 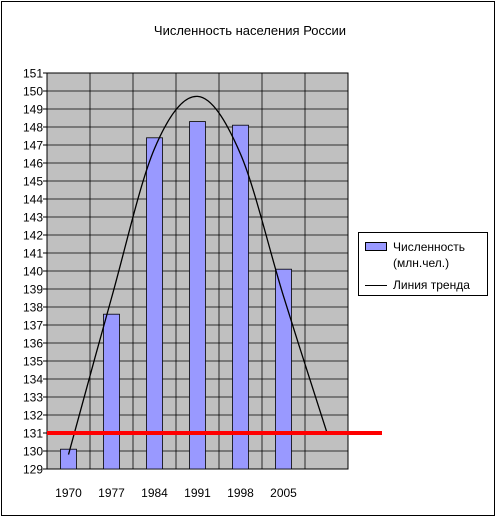 I want to click on x-tick-label: 1970, so click(x=68, y=493).